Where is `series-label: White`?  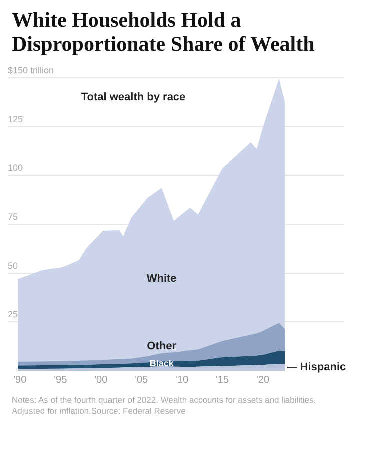 series-label: White is located at coordinates (161, 279).